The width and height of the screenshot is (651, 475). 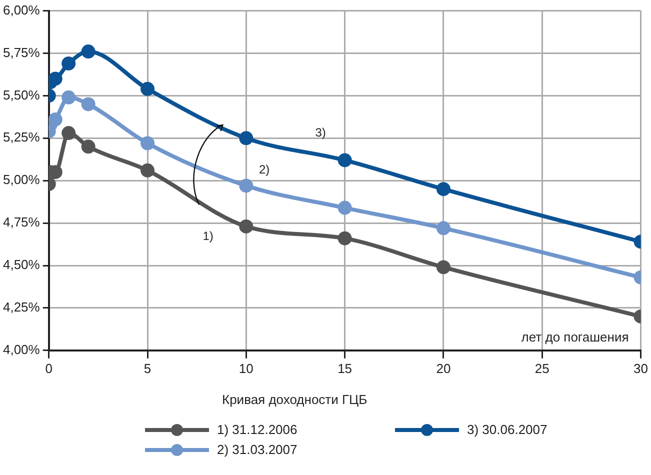 What do you see at coordinates (208, 235) in the screenshot?
I see `annotation: 1)` at bounding box center [208, 235].